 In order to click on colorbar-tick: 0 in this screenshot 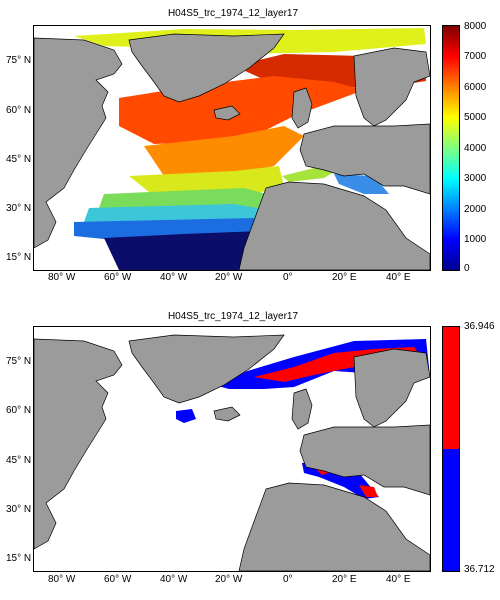, I will do `click(467, 268)`.